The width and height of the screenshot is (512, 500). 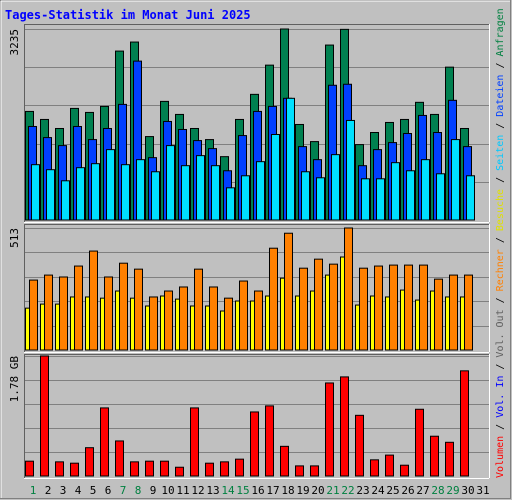 I want to click on x-tick-label: 16, so click(x=257, y=490).